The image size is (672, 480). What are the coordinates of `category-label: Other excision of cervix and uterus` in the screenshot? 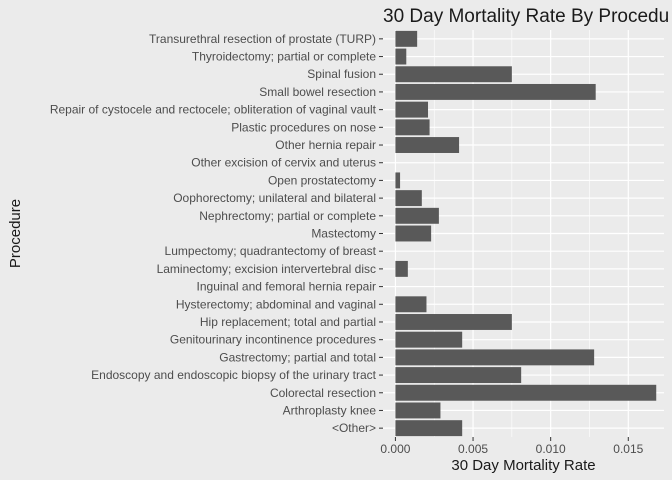 It's located at (283, 163).